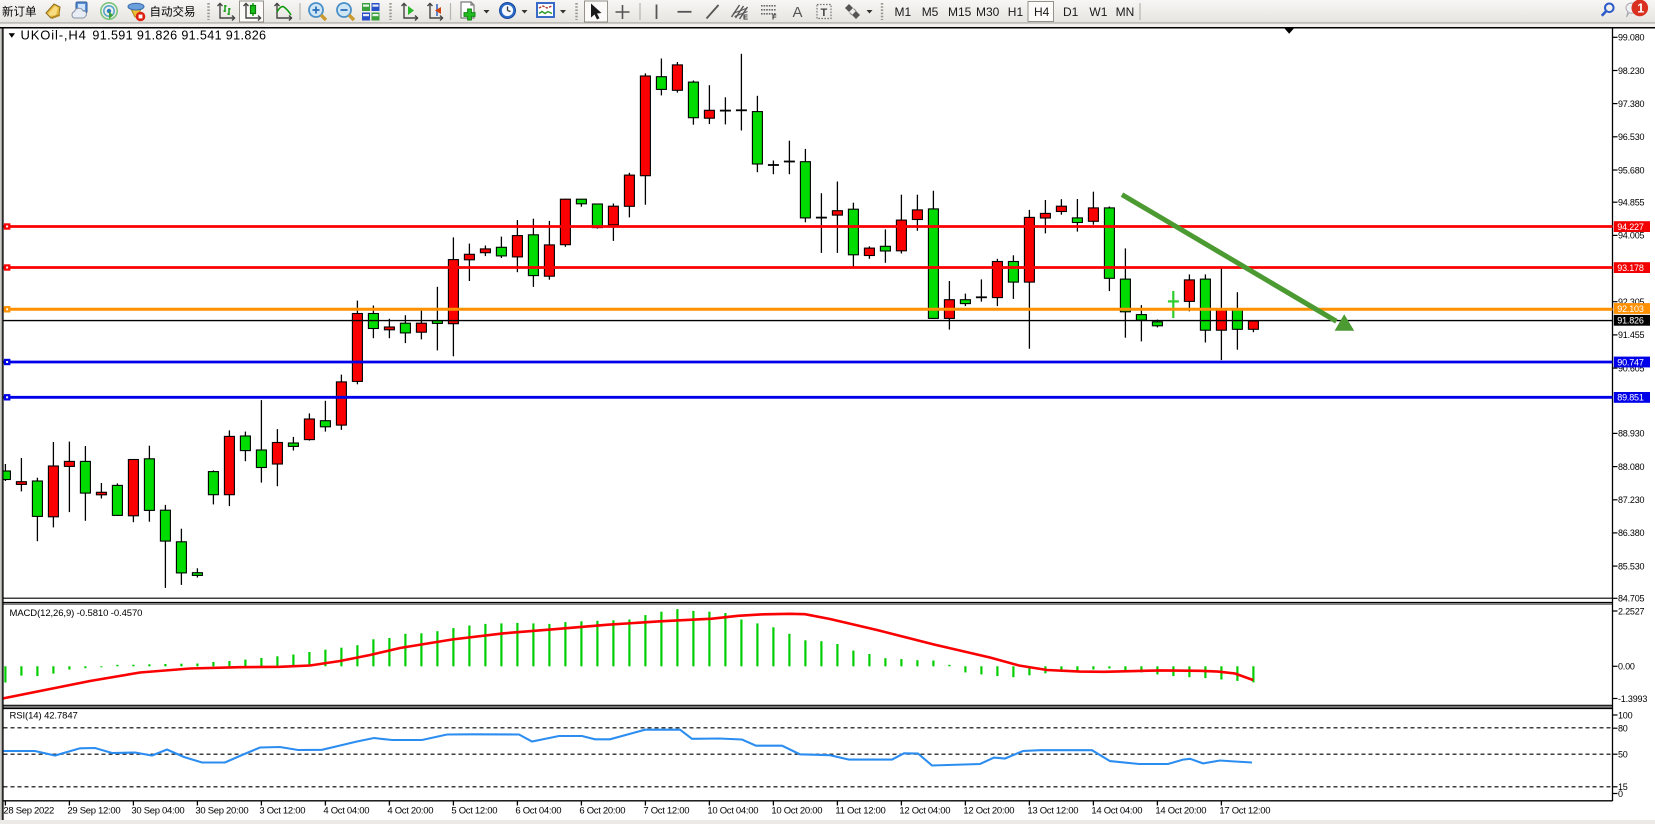 The width and height of the screenshot is (1655, 824). I want to click on svg-text: W1, so click(1098, 12).